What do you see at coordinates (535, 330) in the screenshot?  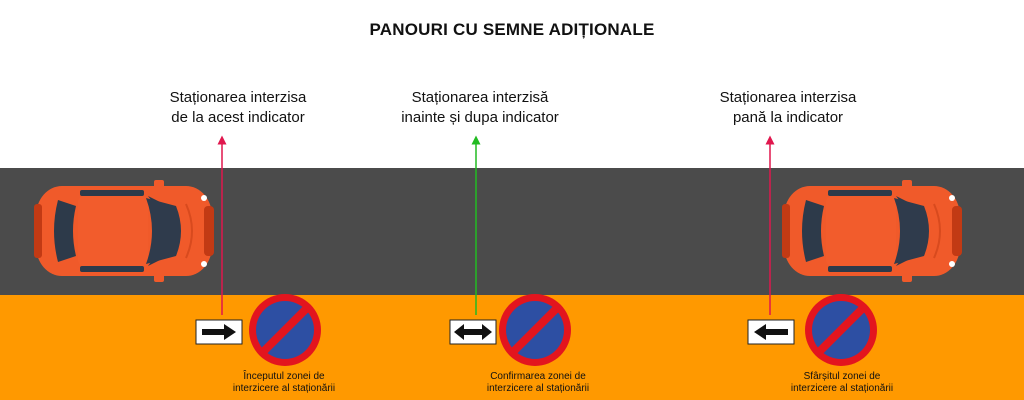 I see `no-parking-sign-middle` at bounding box center [535, 330].